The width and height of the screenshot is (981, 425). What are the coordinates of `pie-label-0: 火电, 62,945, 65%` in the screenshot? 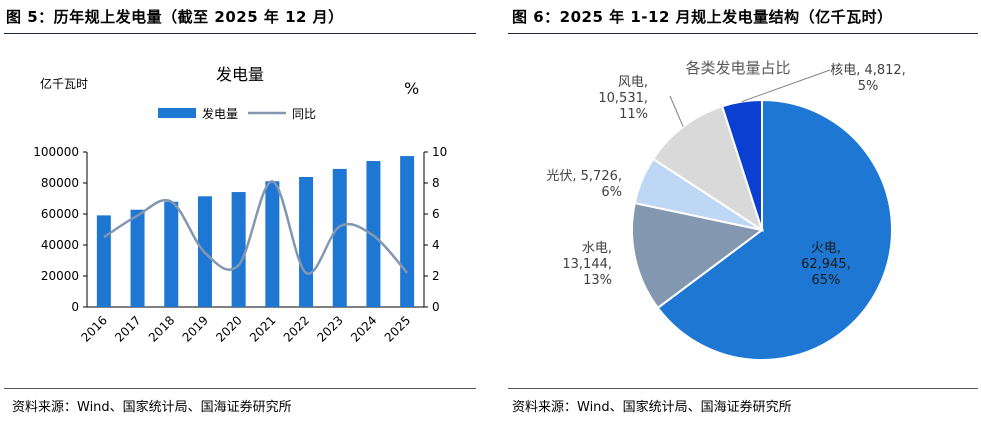 It's located at (826, 264).